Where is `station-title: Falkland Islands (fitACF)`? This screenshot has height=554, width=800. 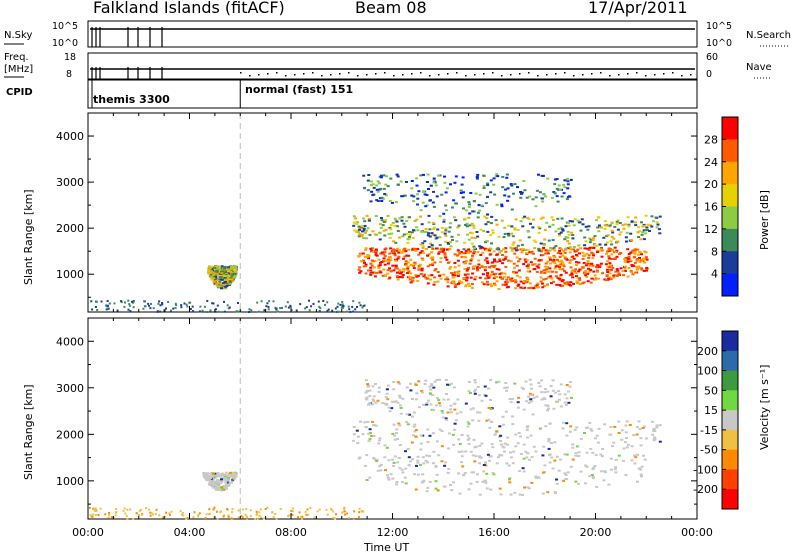
station-title: Falkland Islands (fitACF) is located at coordinates (189, 8).